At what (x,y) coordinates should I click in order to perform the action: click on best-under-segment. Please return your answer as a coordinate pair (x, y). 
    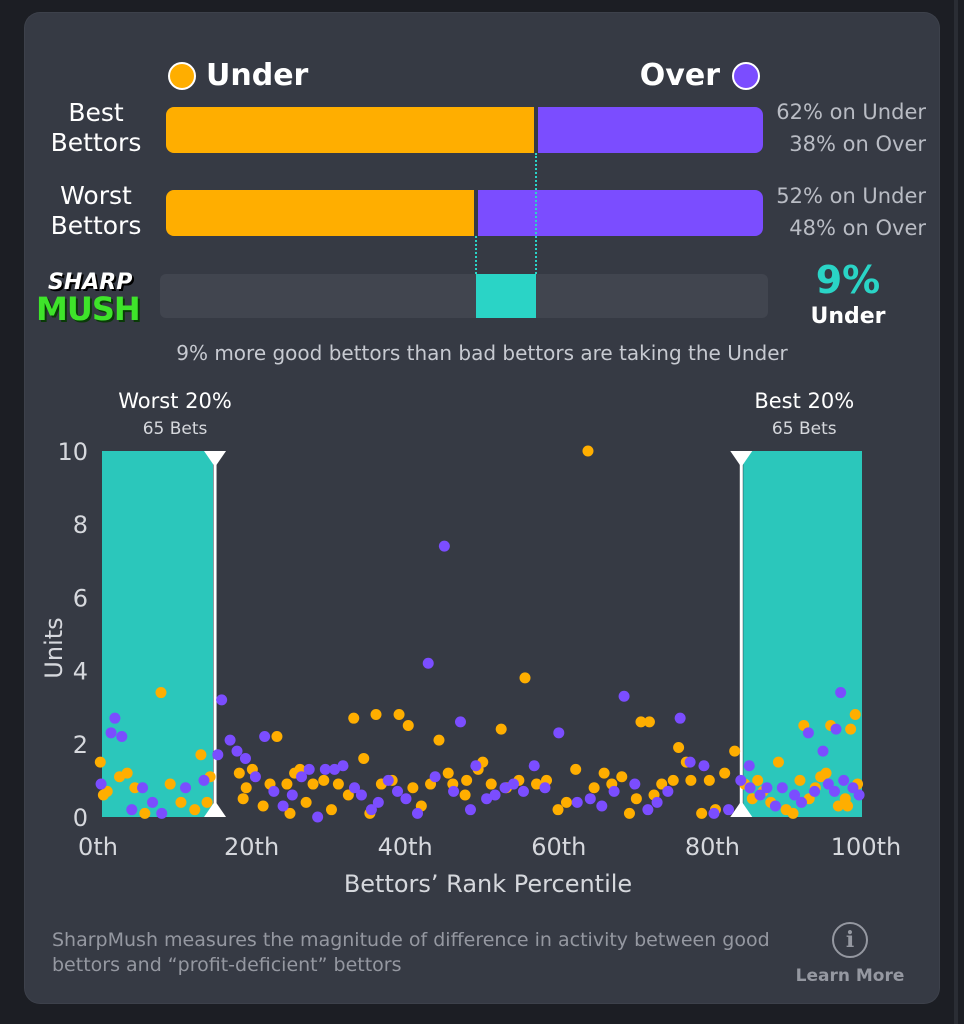
    Looking at the image, I should click on (350, 130).